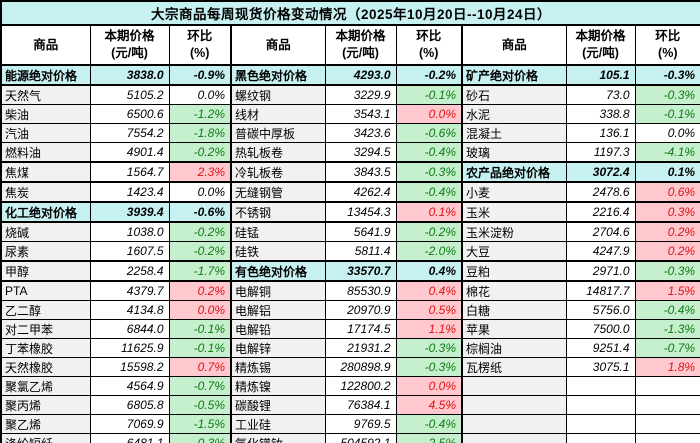 Image resolution: width=700 pixels, height=443 pixels. I want to click on price-cell: 4901.4, so click(129, 152).